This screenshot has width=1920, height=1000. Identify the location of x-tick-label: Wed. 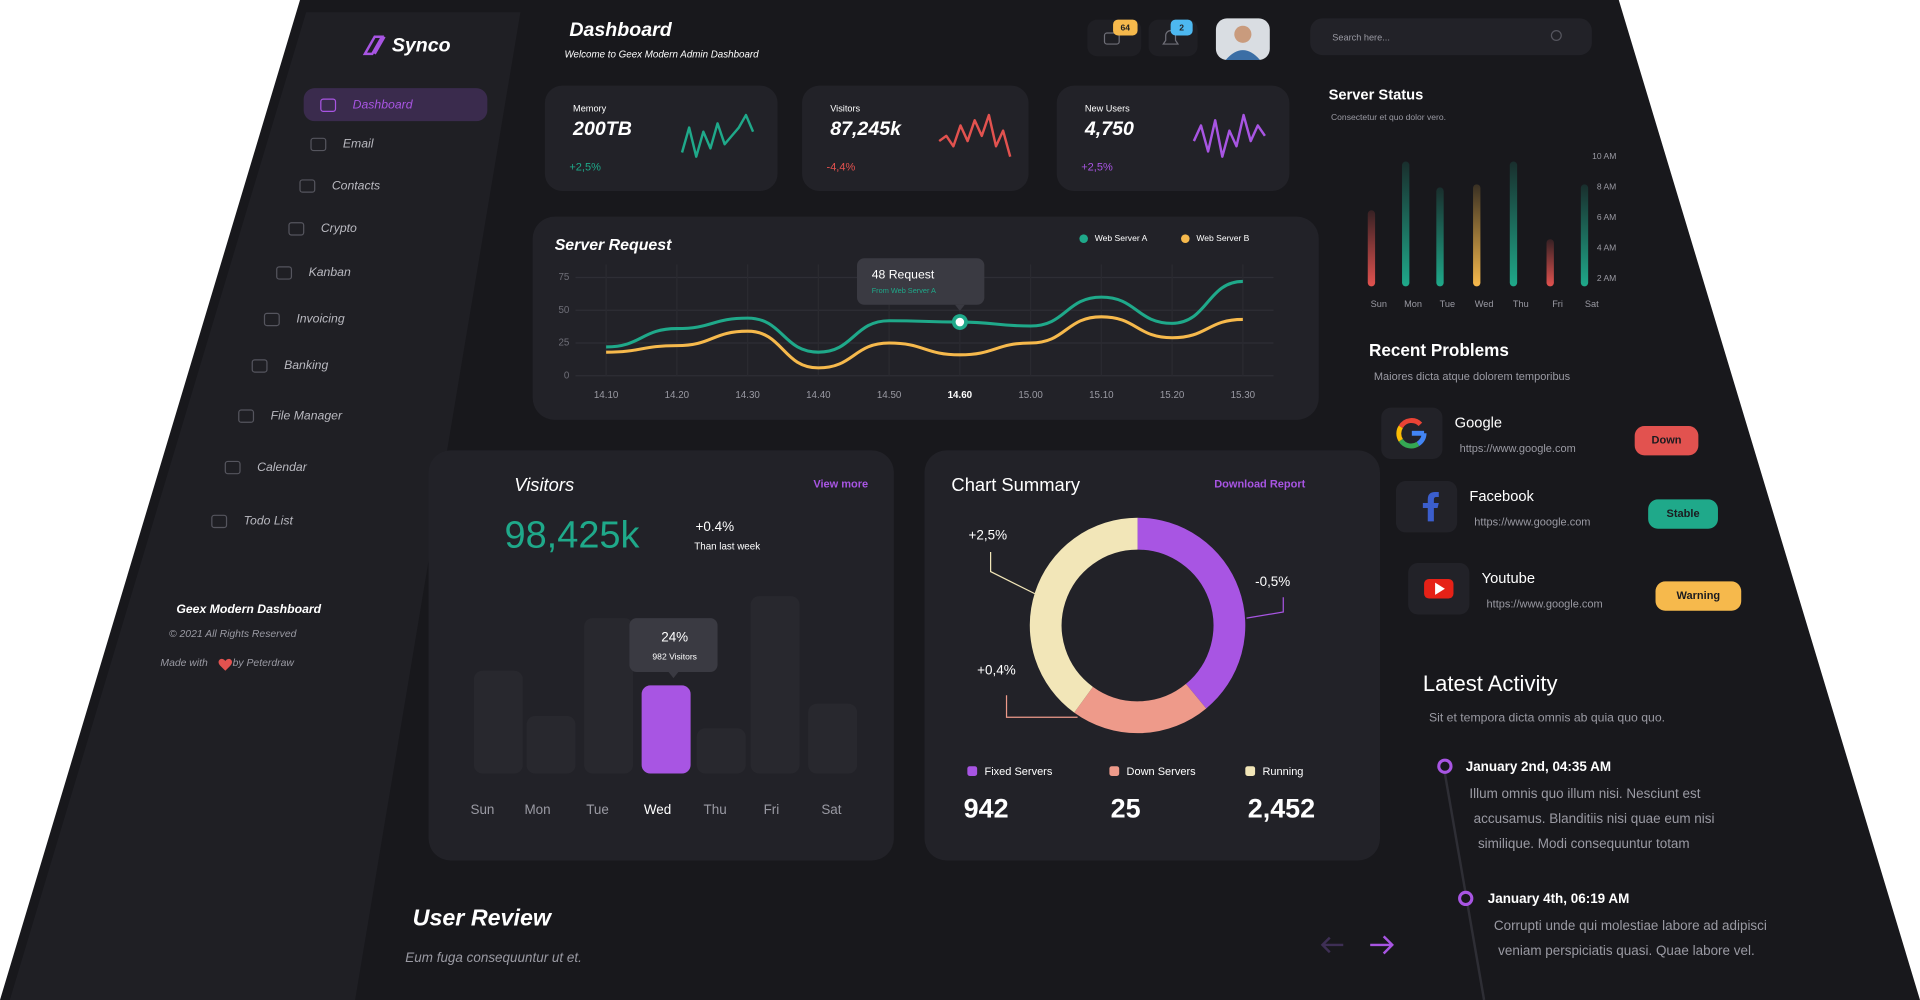
(1484, 304).